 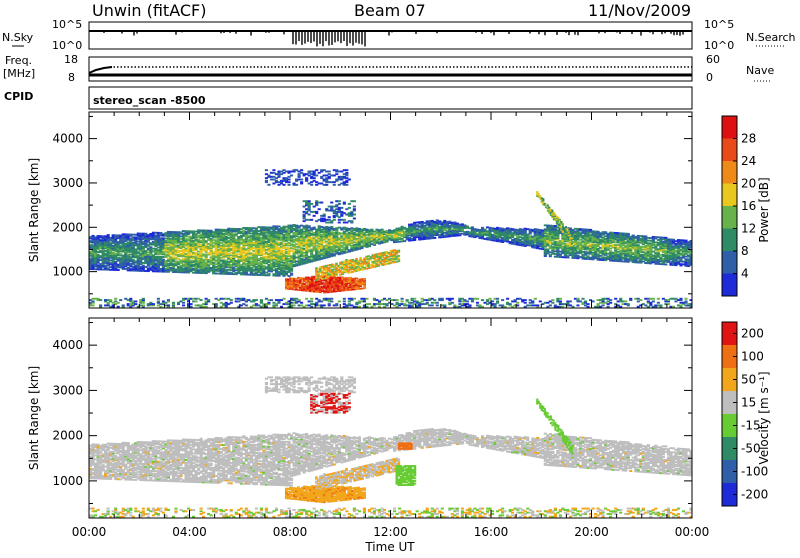 What do you see at coordinates (713, 59) in the screenshot?
I see `nave-tick-top: 60` at bounding box center [713, 59].